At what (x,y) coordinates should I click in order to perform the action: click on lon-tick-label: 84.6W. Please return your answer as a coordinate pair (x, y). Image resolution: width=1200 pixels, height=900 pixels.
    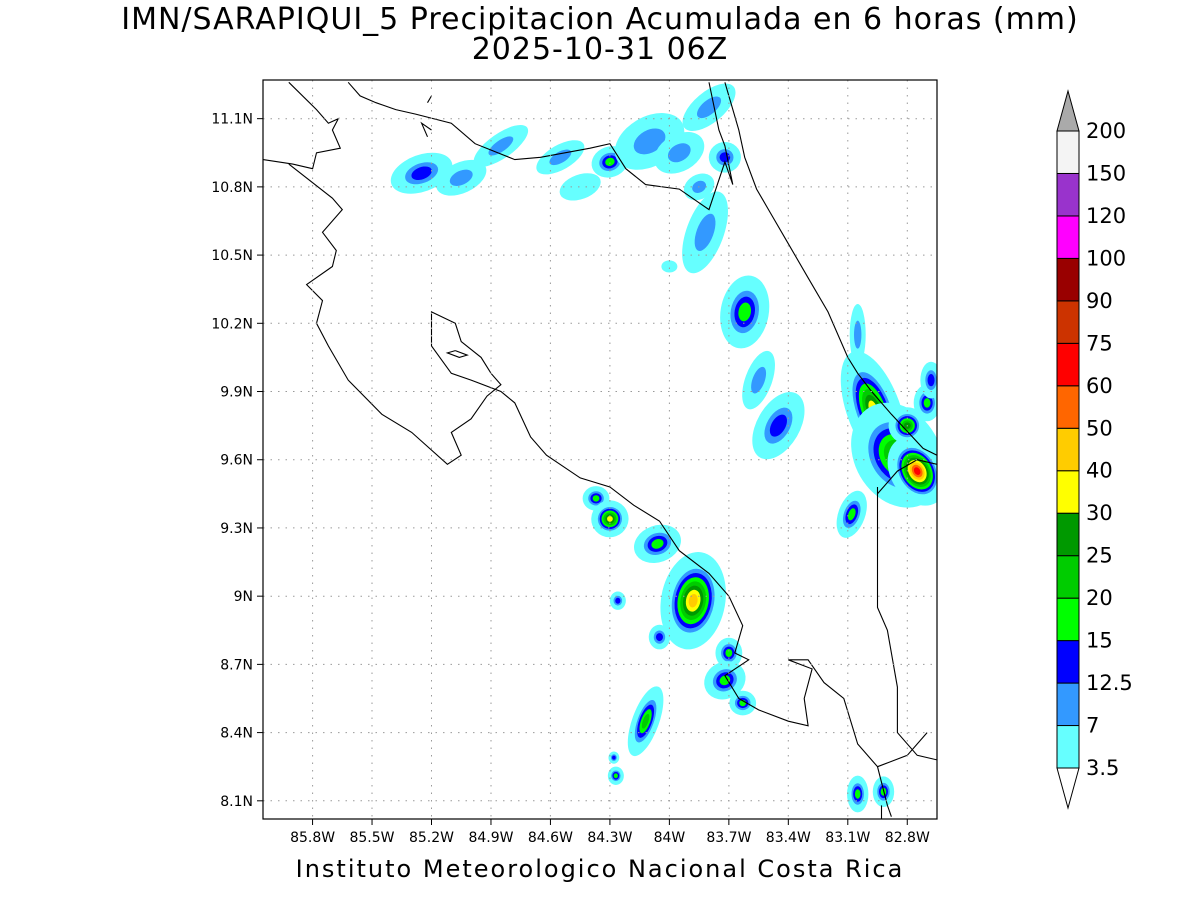
    Looking at the image, I should click on (550, 838).